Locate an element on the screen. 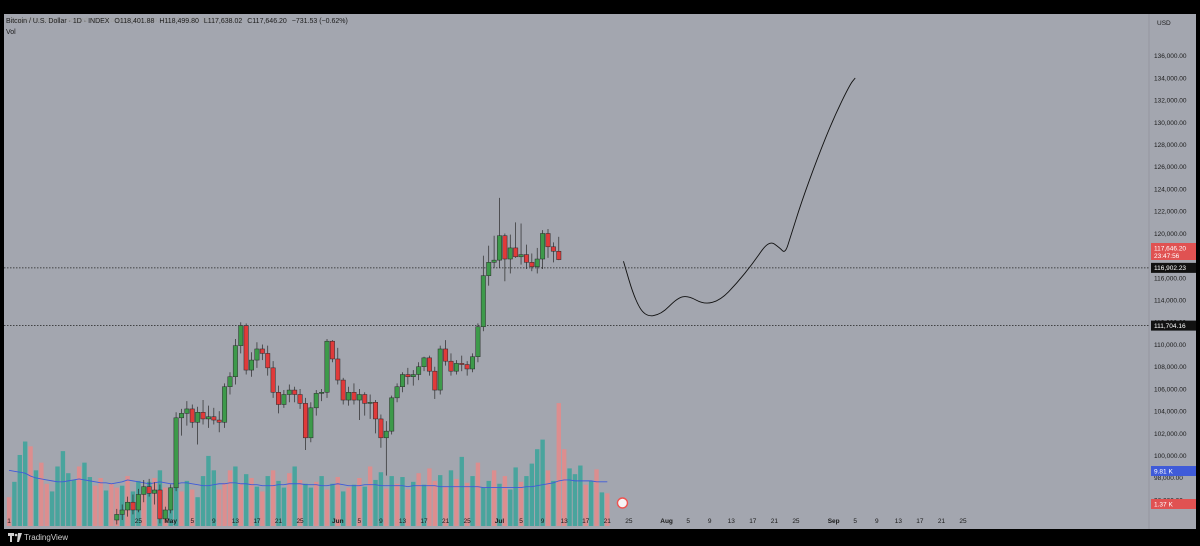  price-tick-label: 132,000.00 is located at coordinates (1170, 101).